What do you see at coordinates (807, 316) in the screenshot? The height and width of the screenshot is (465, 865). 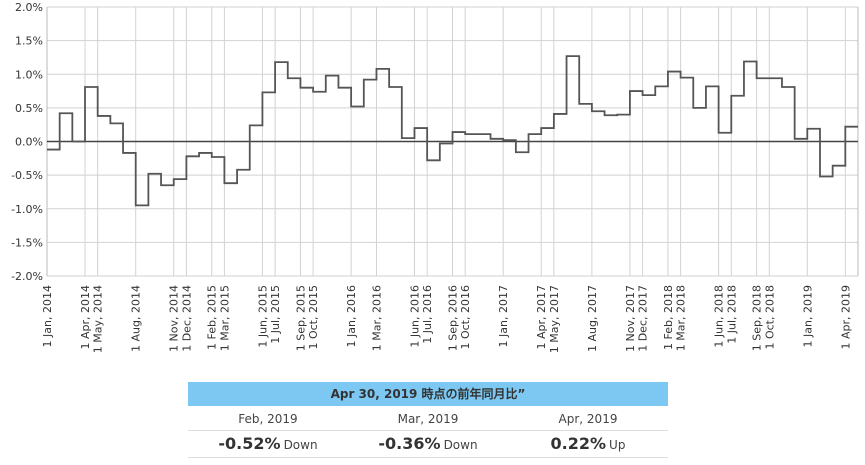 I see `x-tick-label: 1 Jan, 2019` at bounding box center [807, 316].